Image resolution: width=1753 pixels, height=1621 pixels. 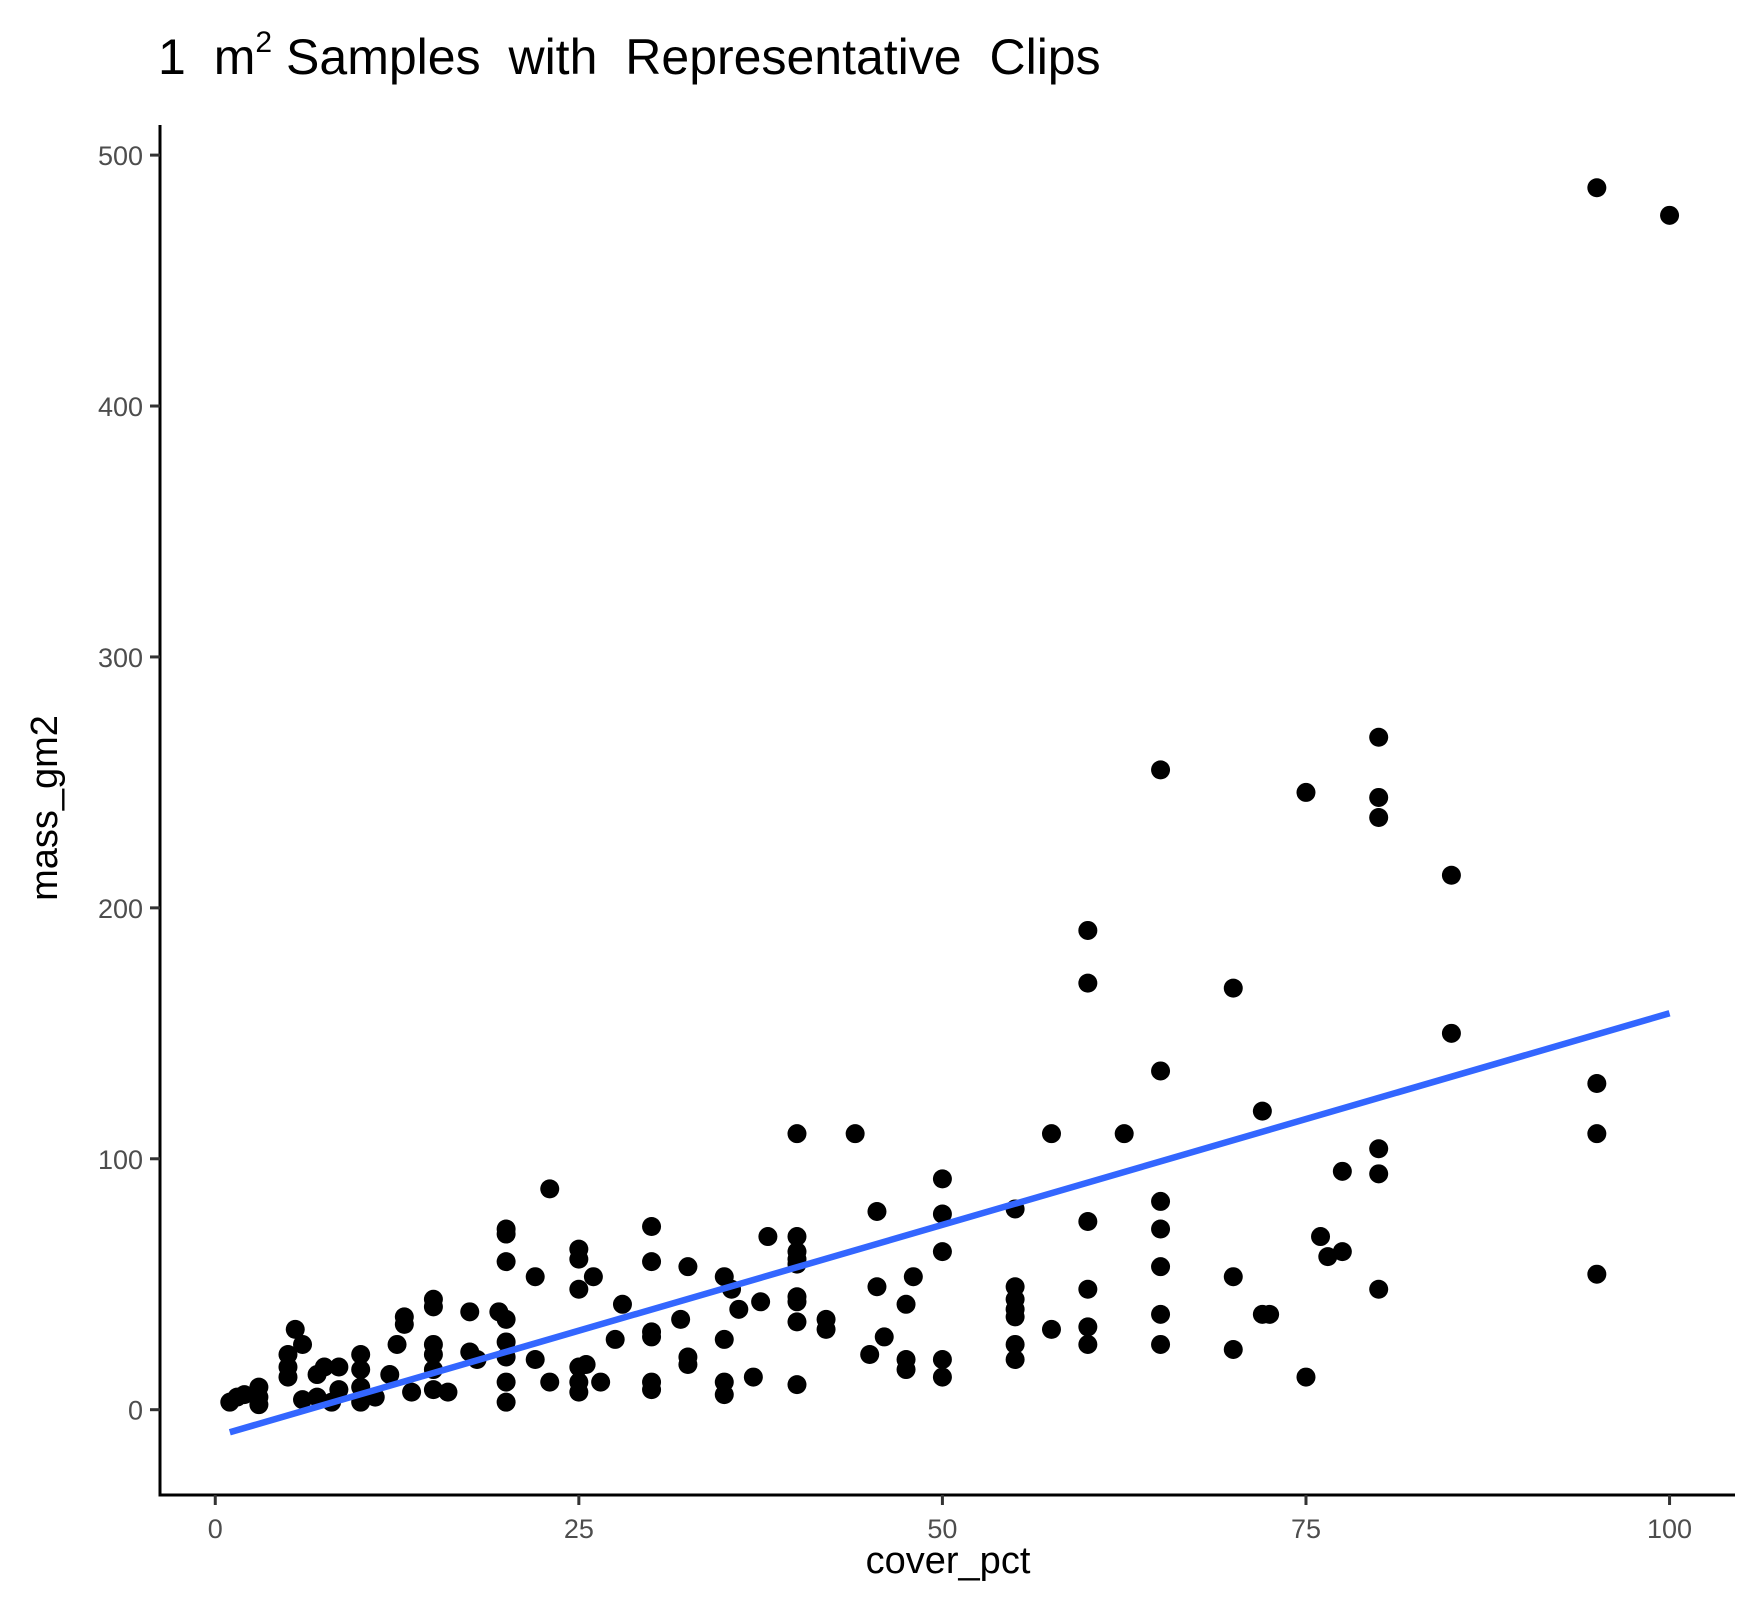 I want to click on x-tick-label: 50, so click(x=942, y=1529).